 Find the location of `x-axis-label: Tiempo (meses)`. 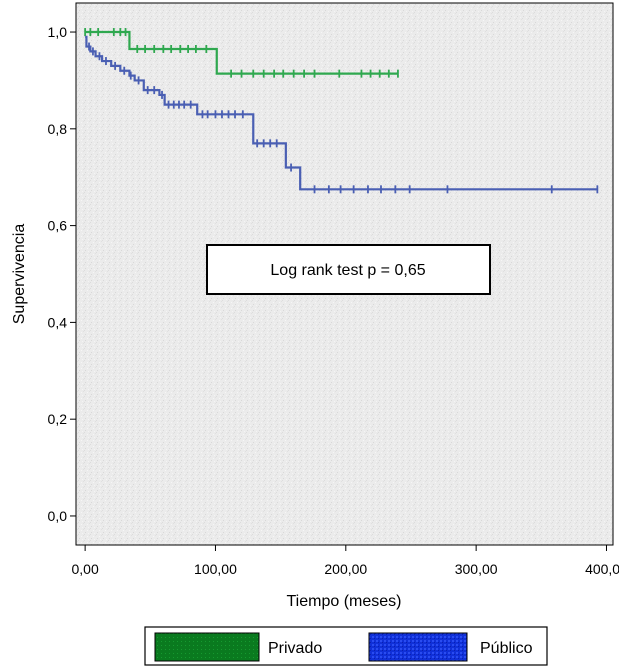

x-axis-label: Tiempo (meses) is located at coordinates (344, 601).